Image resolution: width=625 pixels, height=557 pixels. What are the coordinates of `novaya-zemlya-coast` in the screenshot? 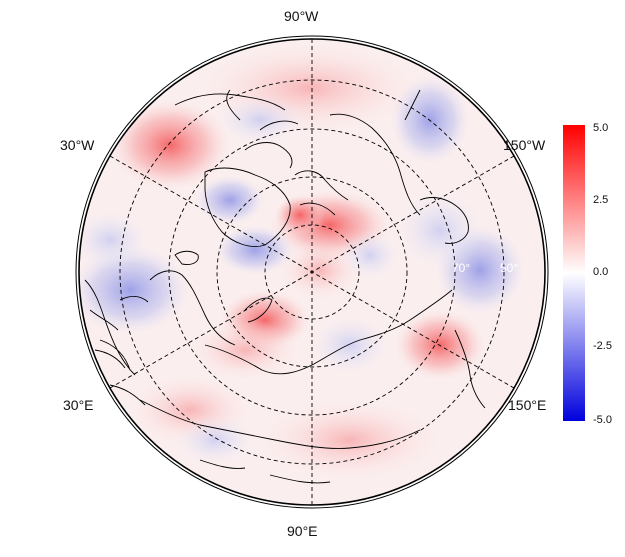 It's located at (258, 310).